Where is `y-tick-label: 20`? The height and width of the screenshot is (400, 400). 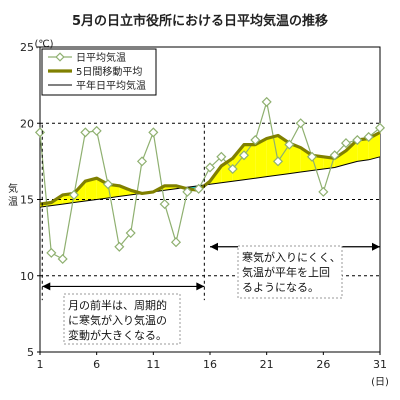 y-tick-label: 20 is located at coordinates (27, 123).